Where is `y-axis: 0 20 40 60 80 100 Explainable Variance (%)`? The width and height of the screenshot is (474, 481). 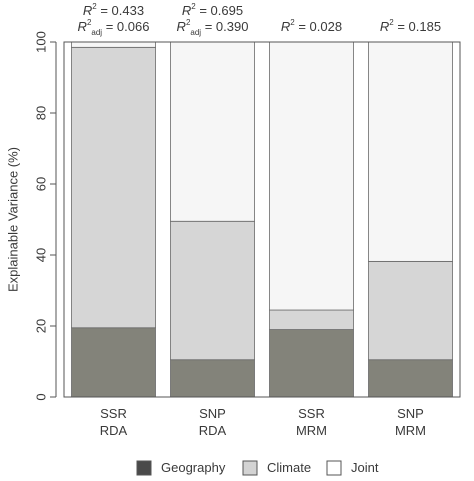 y-axis: 0 20 40 60 80 100 Explainable Variance (%) is located at coordinates (31, 216).